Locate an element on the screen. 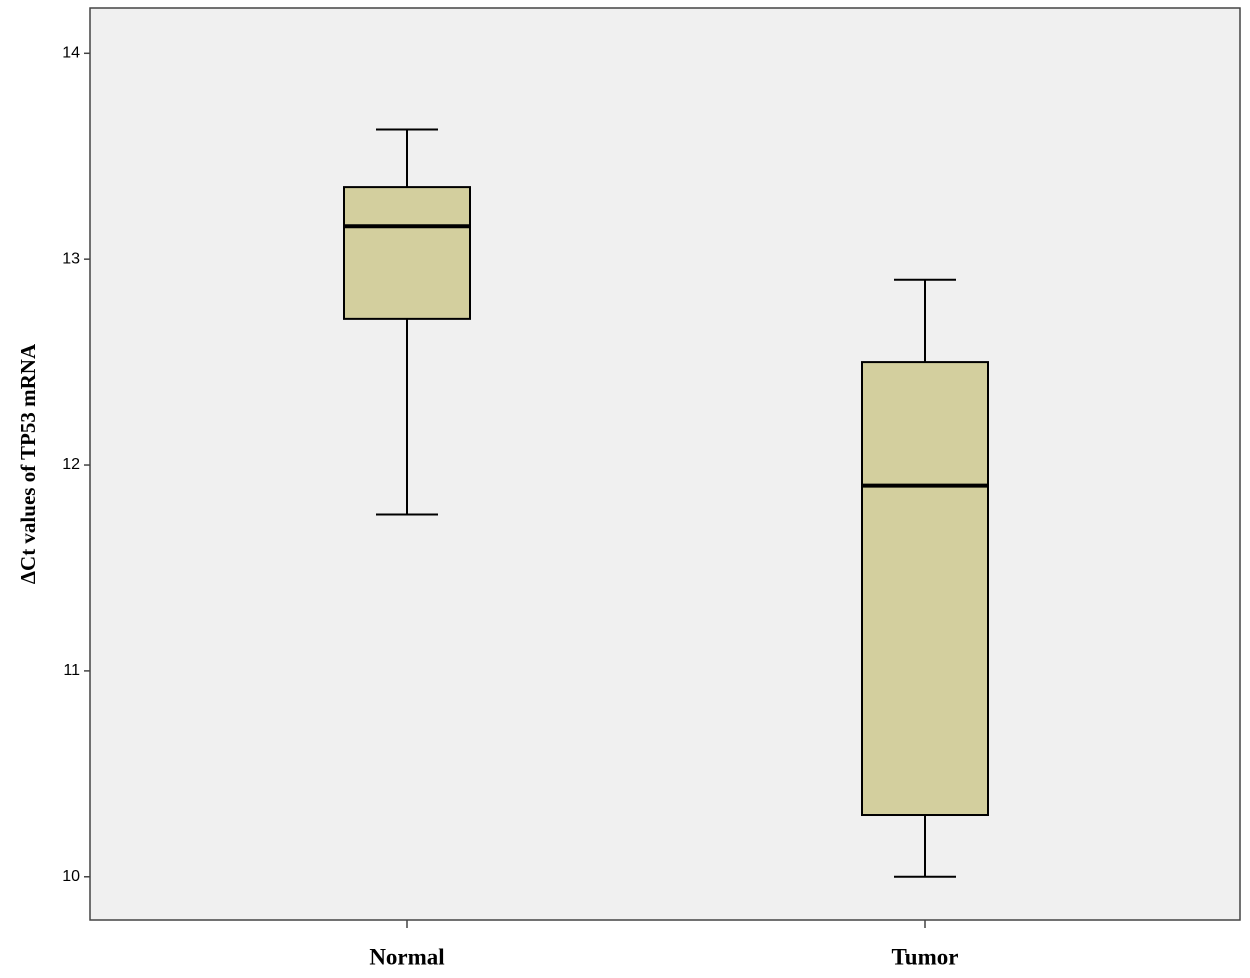  y-tick-label: 11 is located at coordinates (71, 670).